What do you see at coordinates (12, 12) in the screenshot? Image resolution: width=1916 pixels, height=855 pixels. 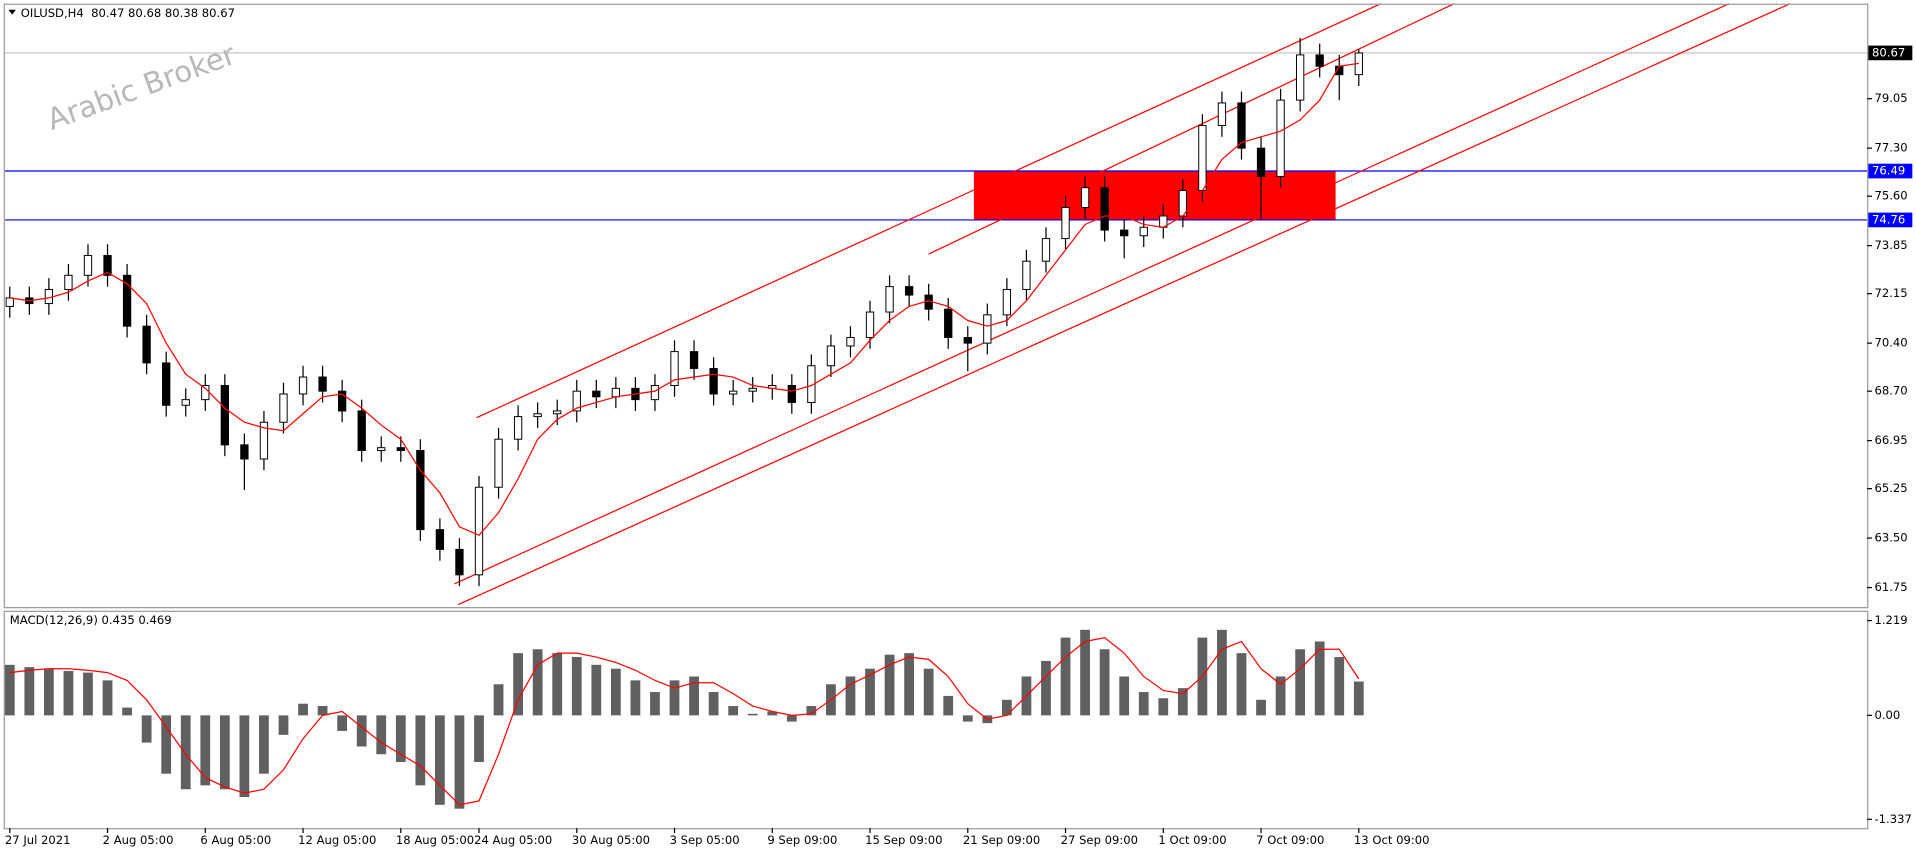 I see `menu-triangle` at bounding box center [12, 12].